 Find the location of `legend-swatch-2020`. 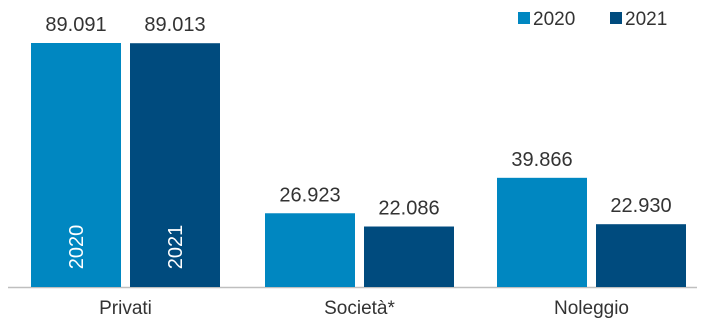

legend-swatch-2020 is located at coordinates (524, 18).